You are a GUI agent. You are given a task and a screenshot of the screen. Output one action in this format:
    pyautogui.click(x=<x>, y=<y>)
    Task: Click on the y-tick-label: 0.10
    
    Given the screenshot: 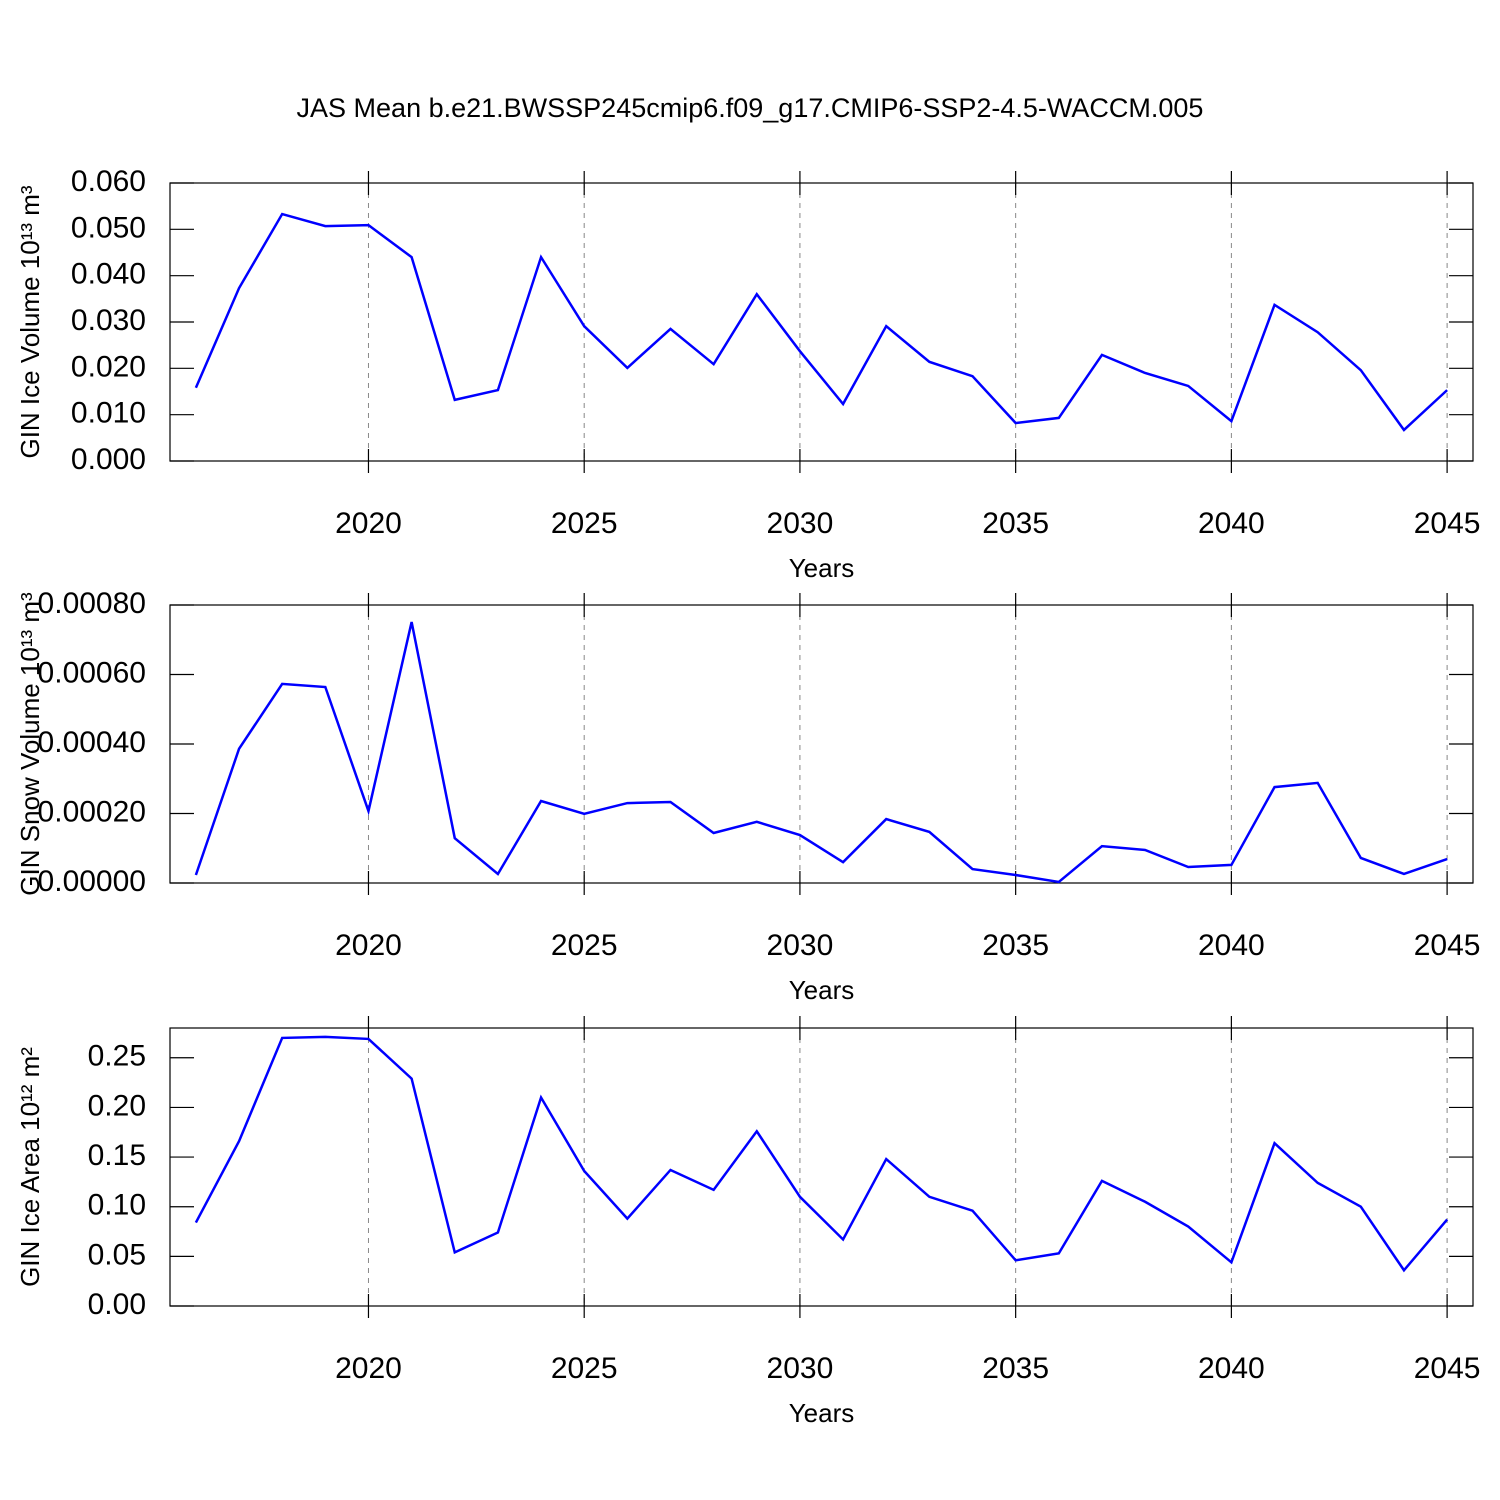 What is the action you would take?
    pyautogui.click(x=117, y=1205)
    